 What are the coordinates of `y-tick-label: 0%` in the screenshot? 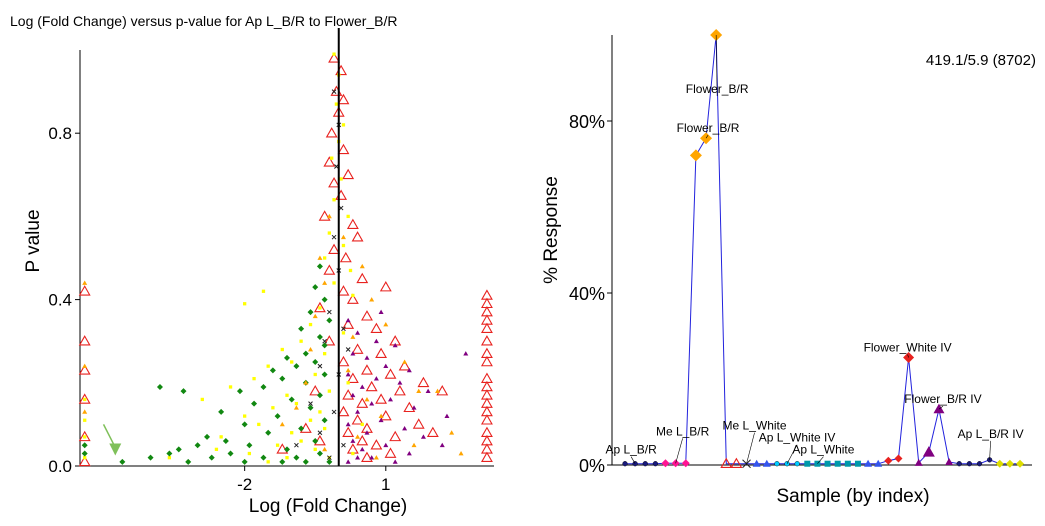 It's located at (592, 466).